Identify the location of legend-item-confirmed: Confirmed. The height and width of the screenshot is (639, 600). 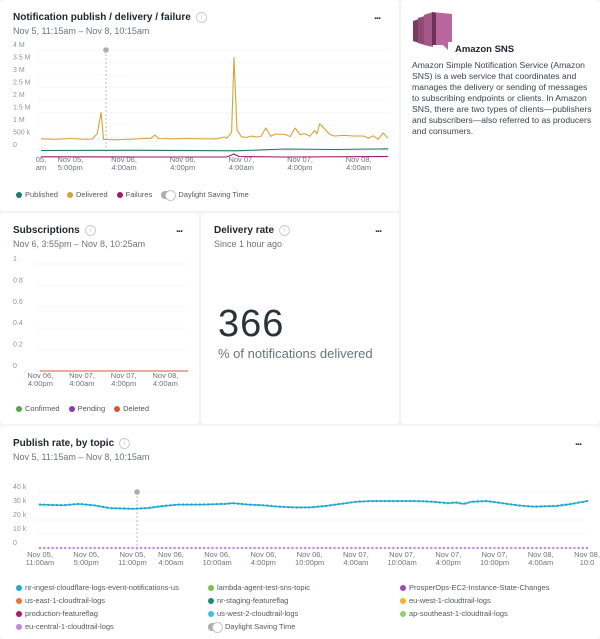
(38, 408).